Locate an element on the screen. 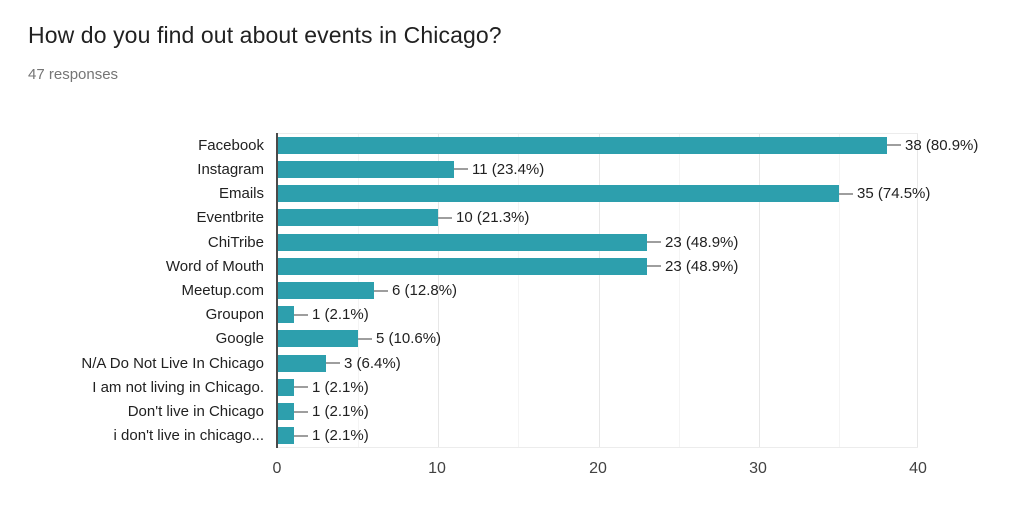 This screenshot has height=521, width=1024. value-label: 10 (21.3%) is located at coordinates (493, 217).